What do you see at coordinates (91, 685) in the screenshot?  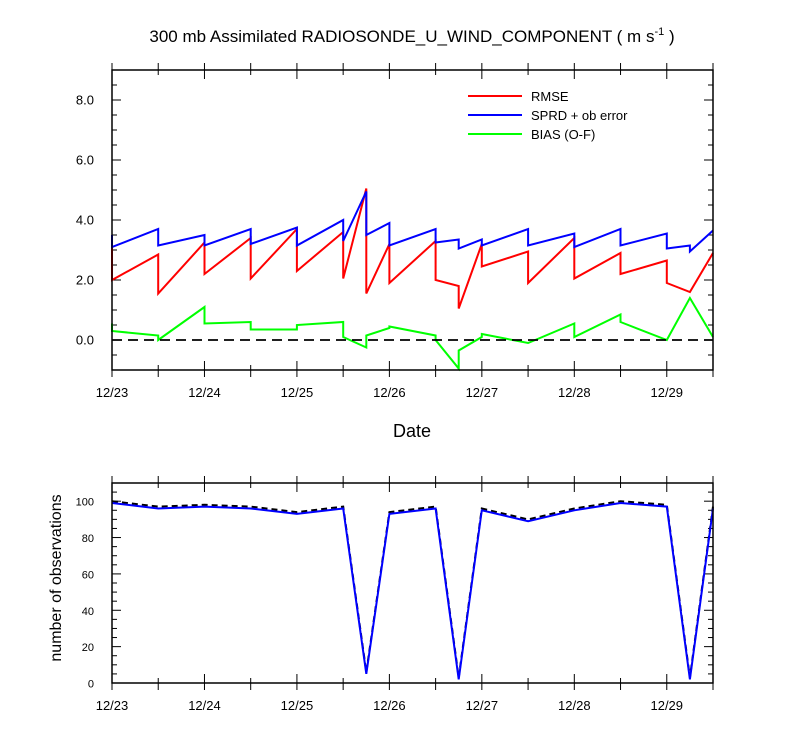 I see `bottom-y-tick-label: 0` at bounding box center [91, 685].